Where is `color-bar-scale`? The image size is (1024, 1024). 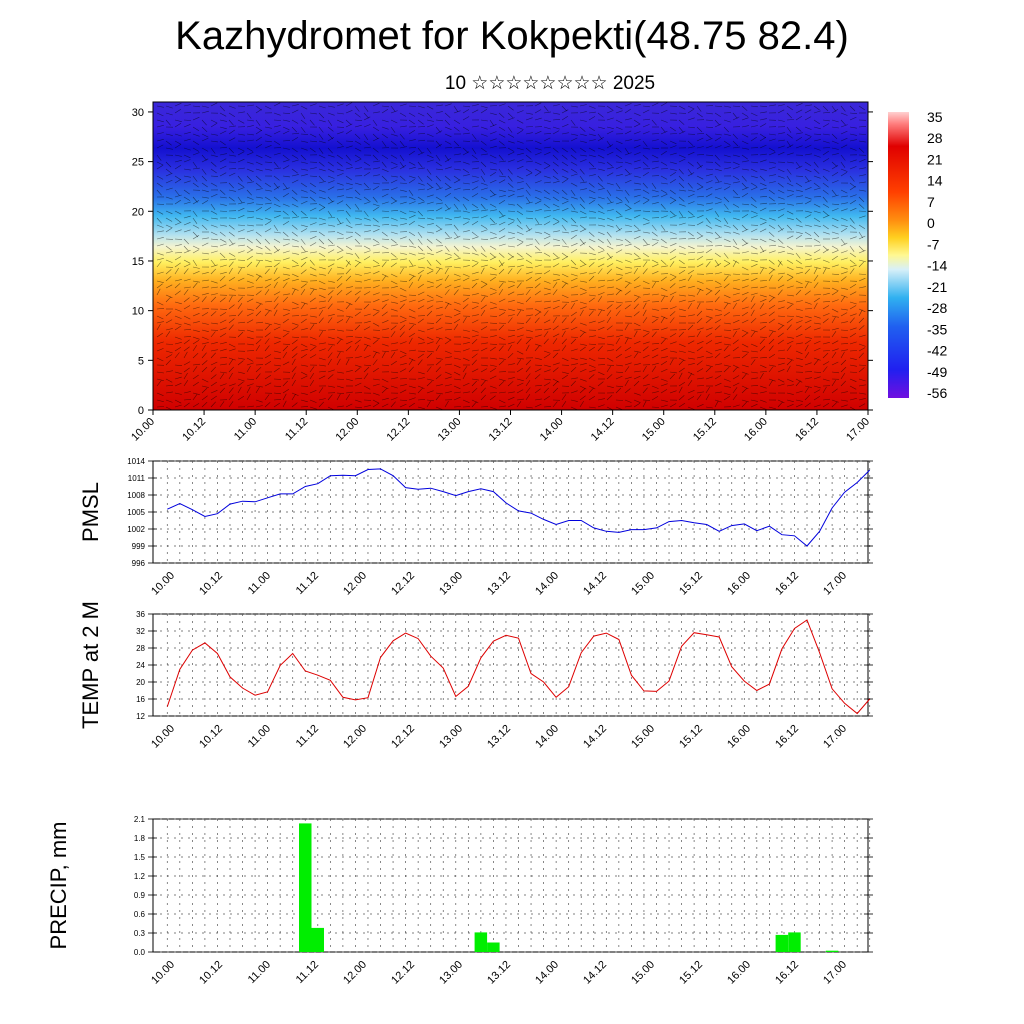
color-bar-scale is located at coordinates (898, 255).